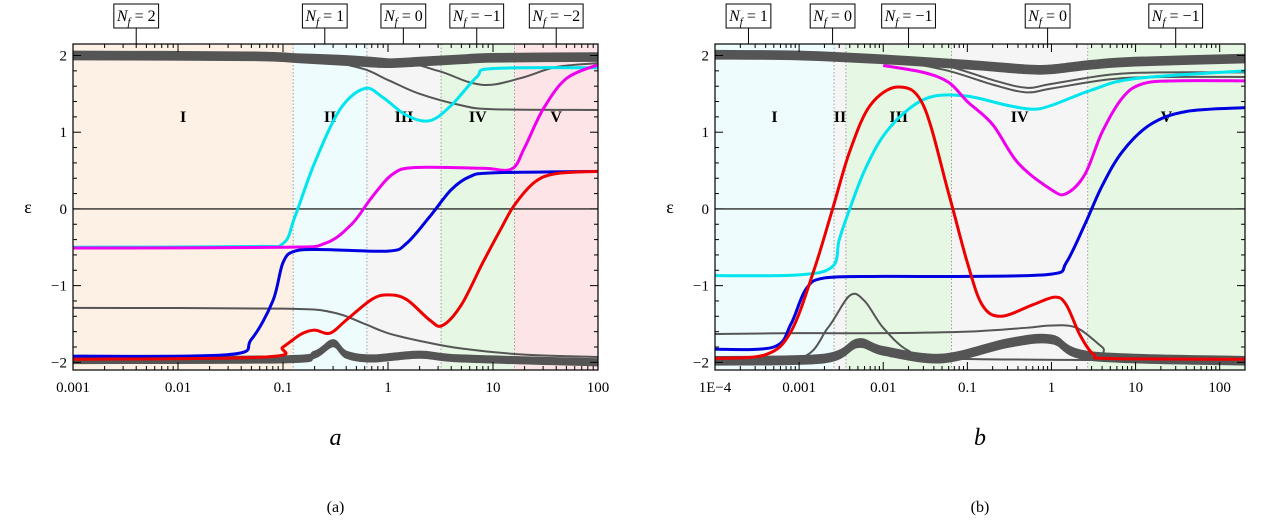  Describe the element at coordinates (840, 117) in the screenshot. I see `region-label-ii: II` at that location.